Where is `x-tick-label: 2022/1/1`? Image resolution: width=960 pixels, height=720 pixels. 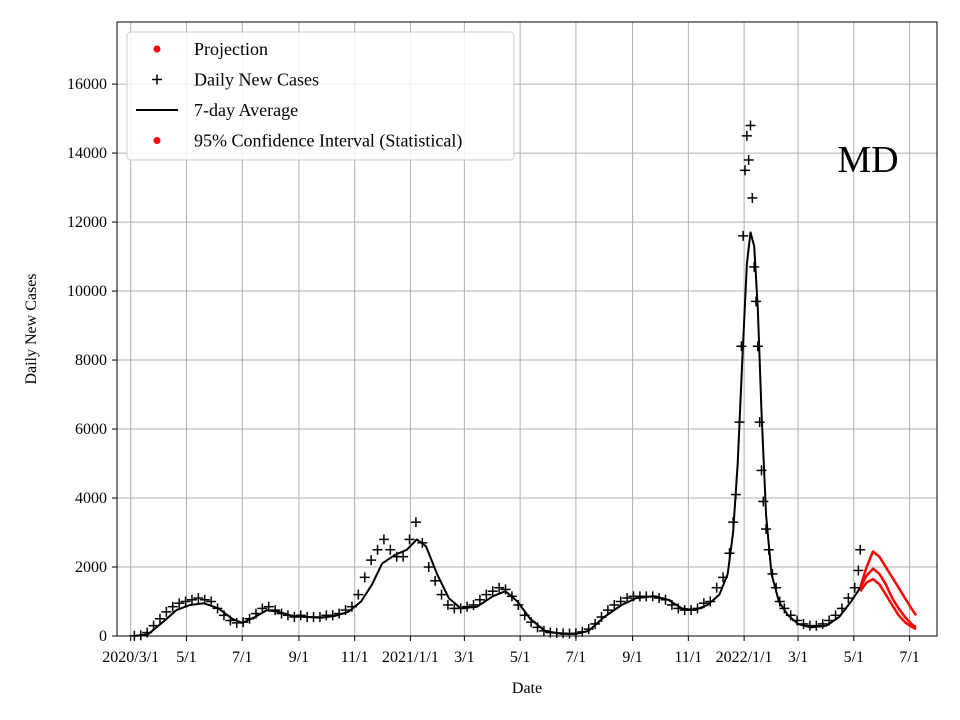
x-tick-label: 2022/1/1 is located at coordinates (744, 657).